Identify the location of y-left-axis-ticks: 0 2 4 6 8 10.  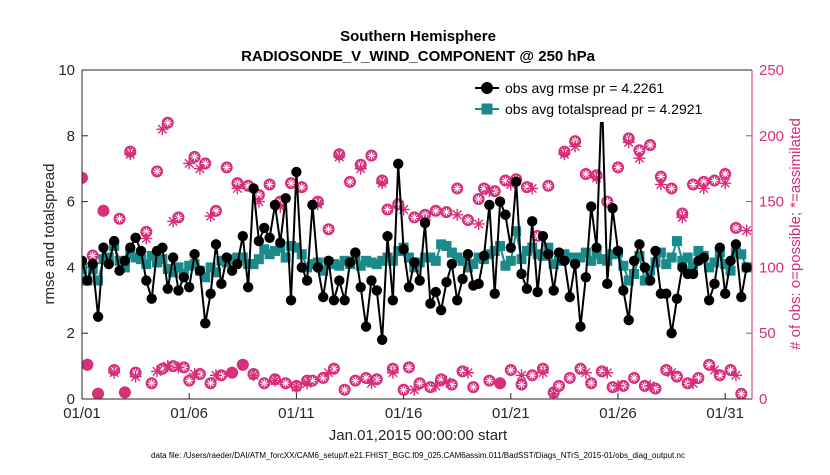
(73, 235).